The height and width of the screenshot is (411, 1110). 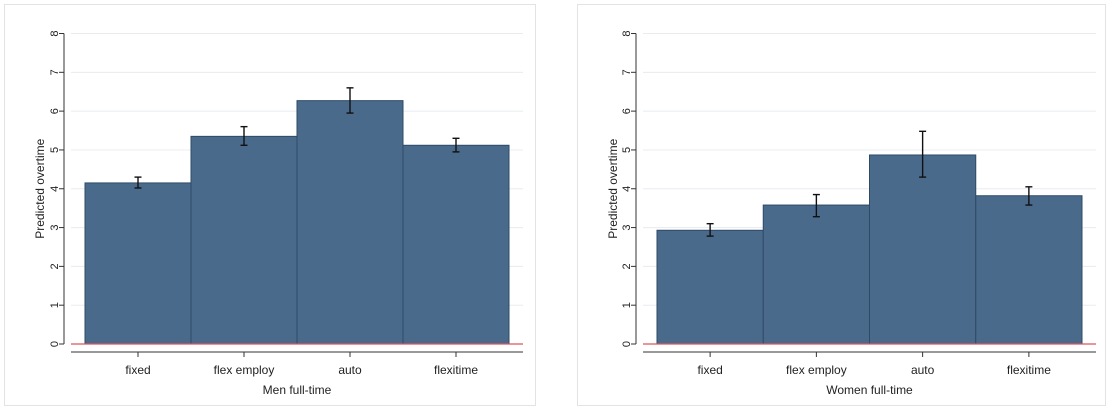 What do you see at coordinates (869, 390) in the screenshot?
I see `x-axis-title: Women full-time` at bounding box center [869, 390].